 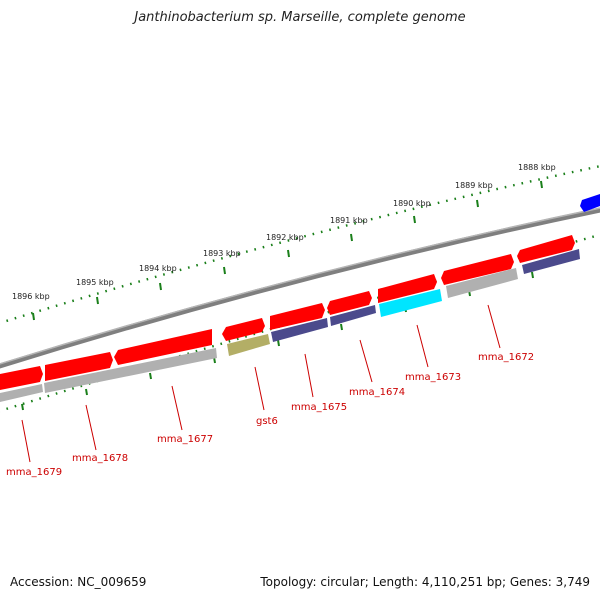 I want to click on cds-gst6, so click(x=243, y=329).